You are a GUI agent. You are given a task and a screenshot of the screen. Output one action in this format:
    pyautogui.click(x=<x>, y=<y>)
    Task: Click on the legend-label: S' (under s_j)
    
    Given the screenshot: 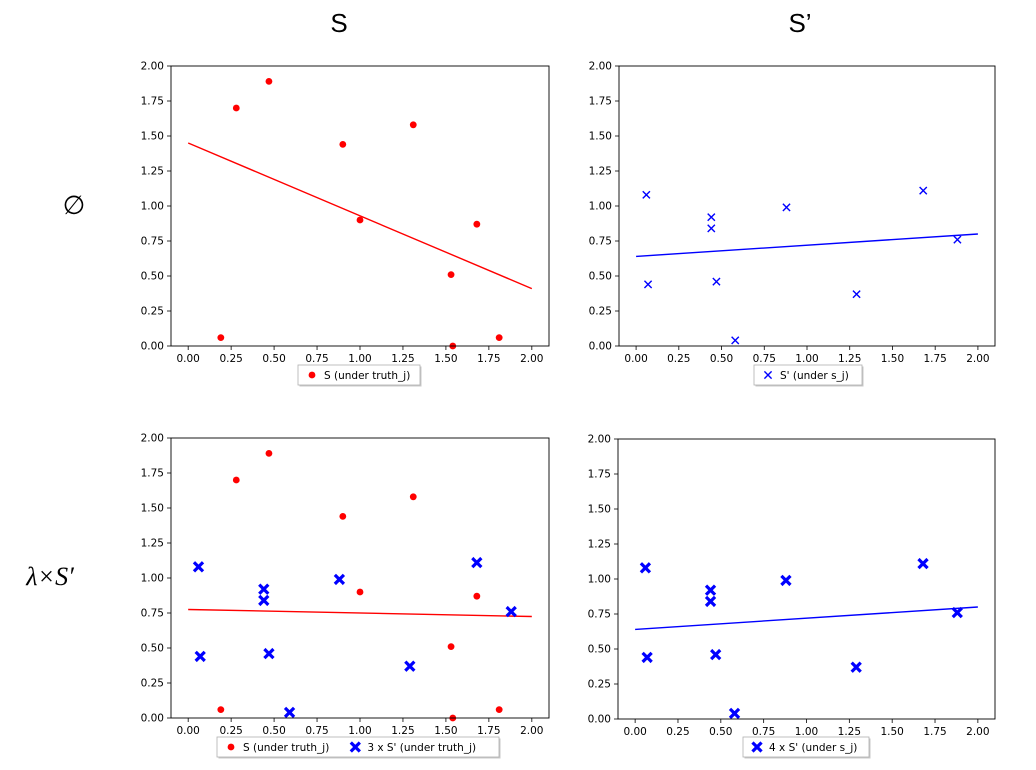 What is the action you would take?
    pyautogui.click(x=814, y=376)
    